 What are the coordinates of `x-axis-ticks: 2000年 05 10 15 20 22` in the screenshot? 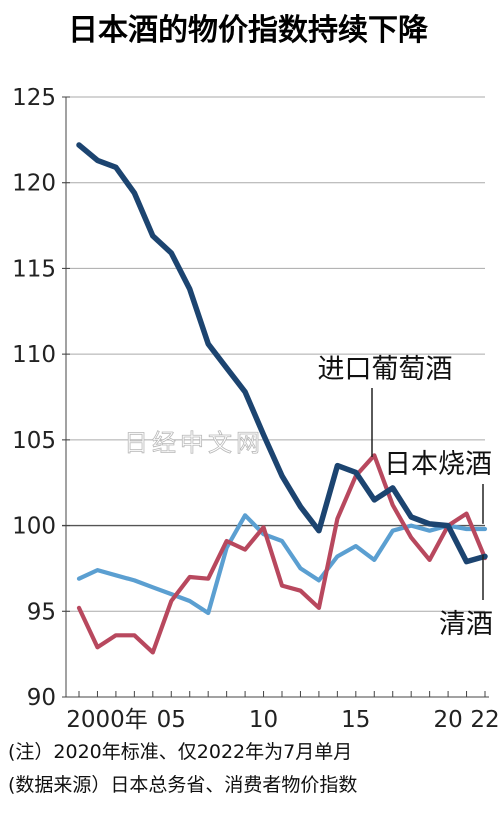 It's located at (283, 712).